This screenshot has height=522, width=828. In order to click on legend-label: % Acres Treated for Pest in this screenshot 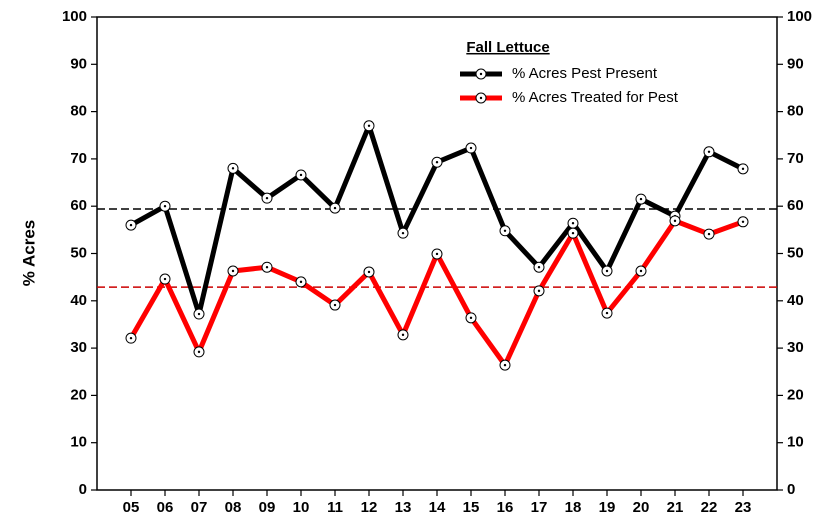, I will do `click(595, 97)`.